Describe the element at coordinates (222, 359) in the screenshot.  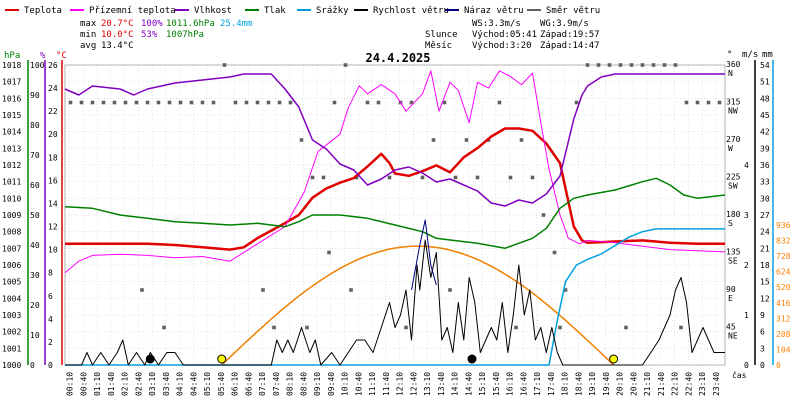
I see `sun-rise-marker` at that location.